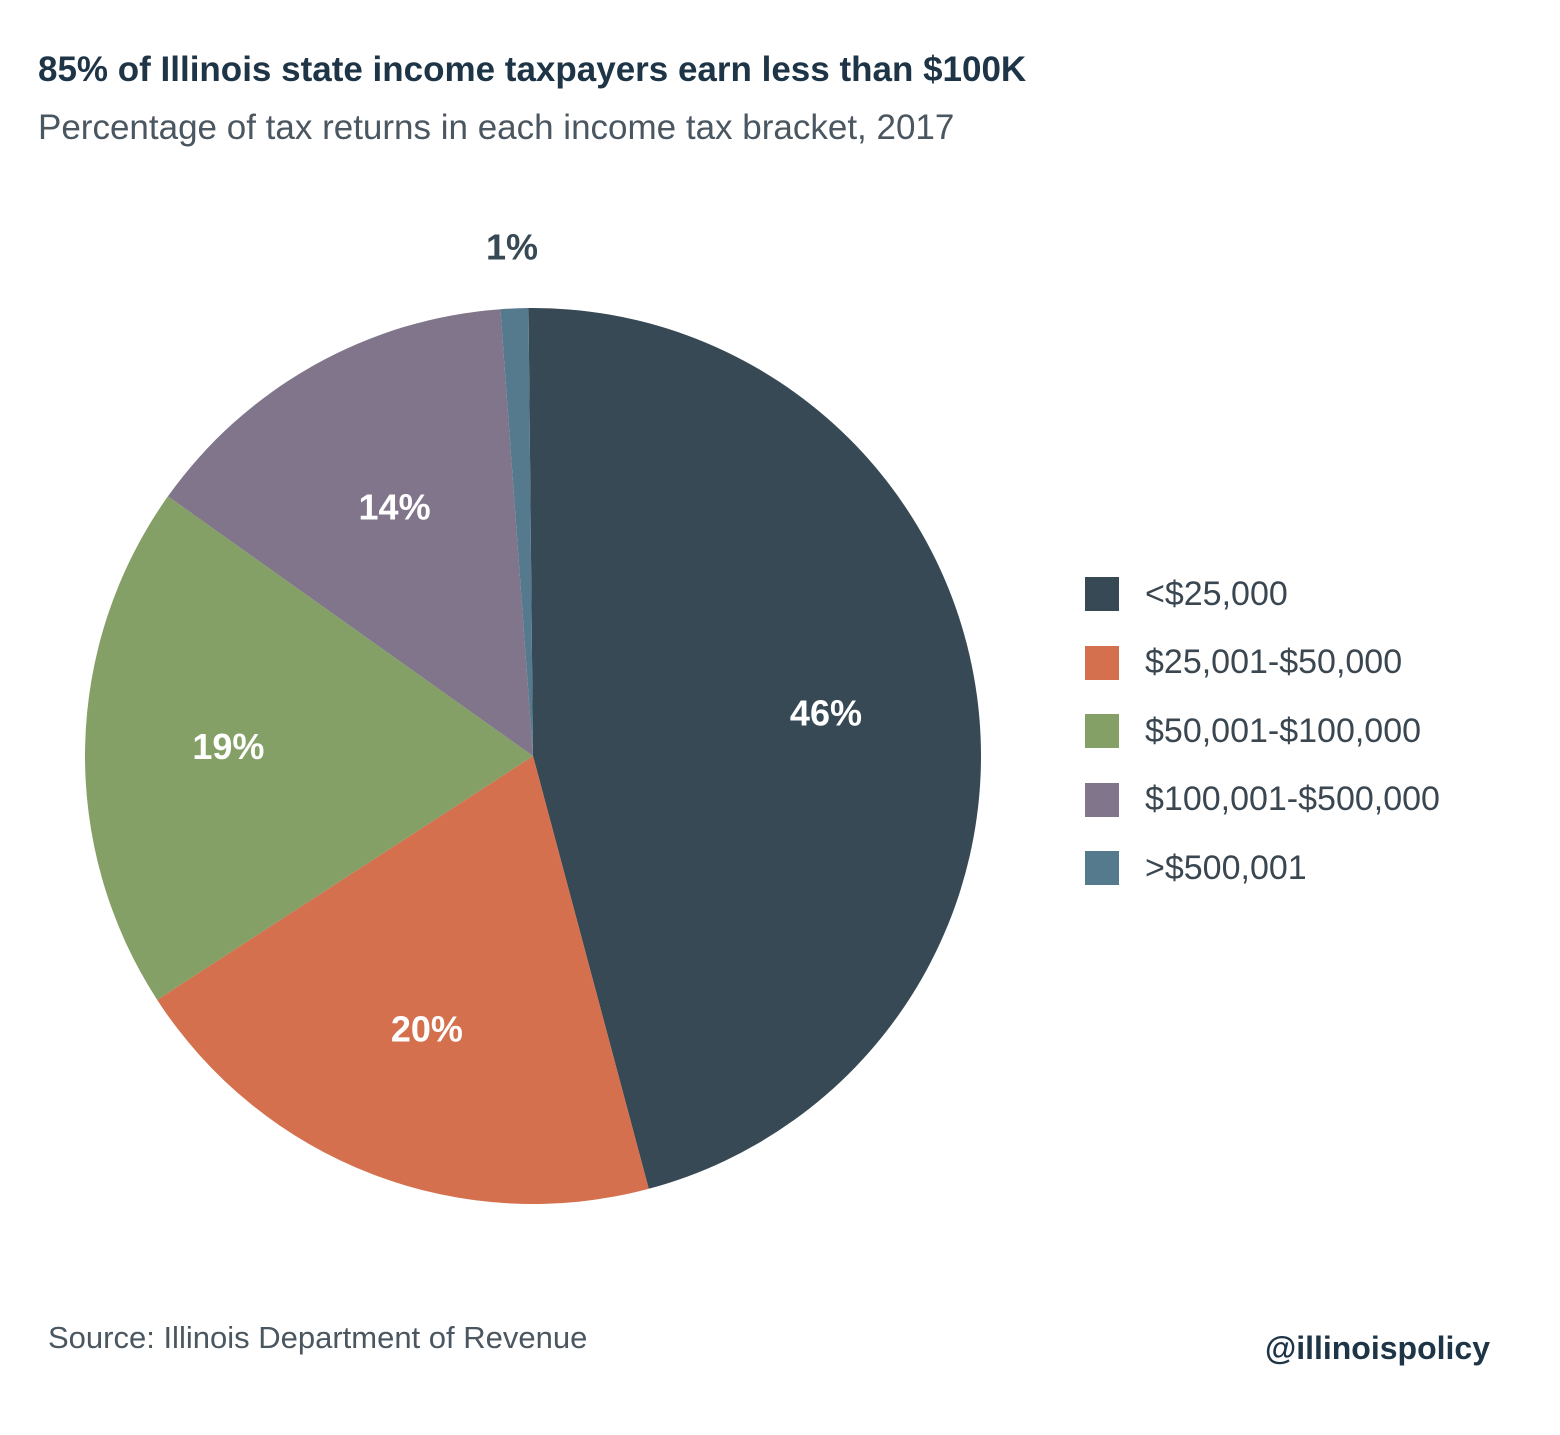  I want to click on slice-label: 20%, so click(427, 1029).